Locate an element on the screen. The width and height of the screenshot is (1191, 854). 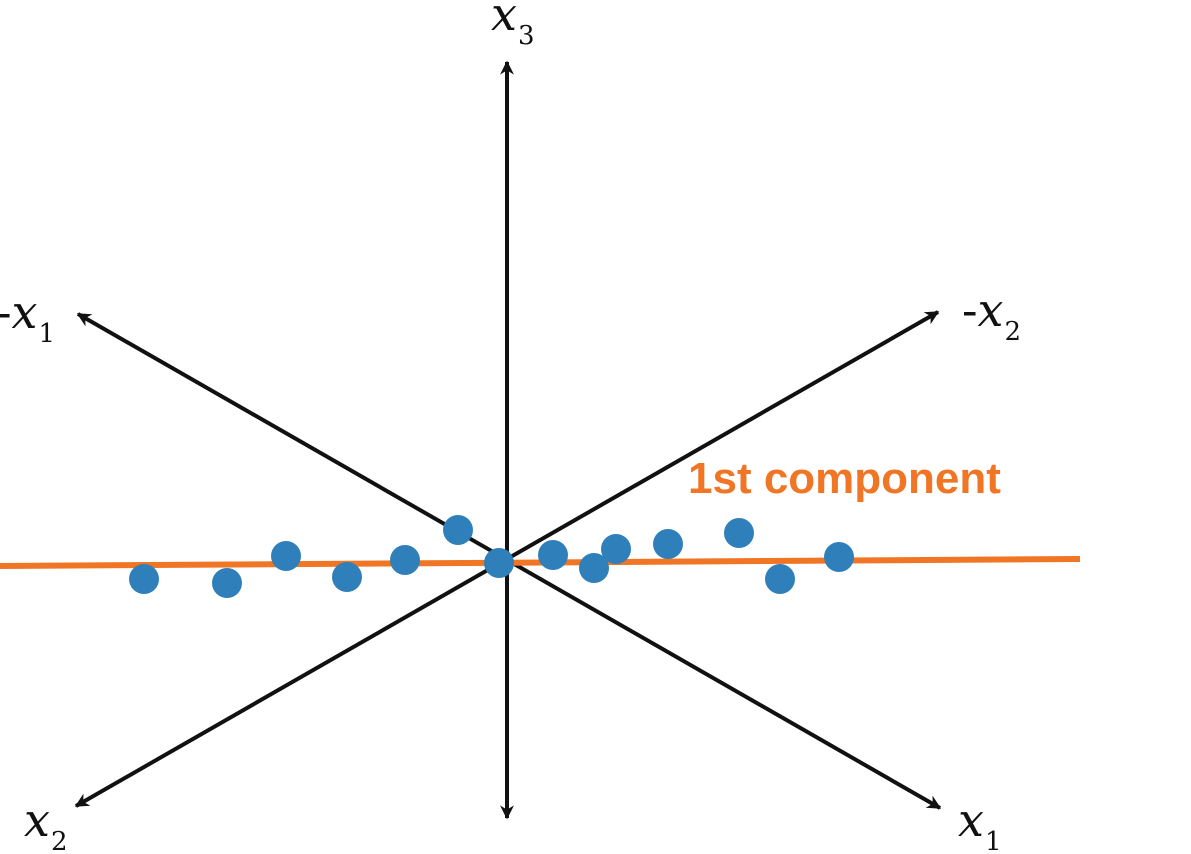
x2-label: x2 is located at coordinates (46, 823).